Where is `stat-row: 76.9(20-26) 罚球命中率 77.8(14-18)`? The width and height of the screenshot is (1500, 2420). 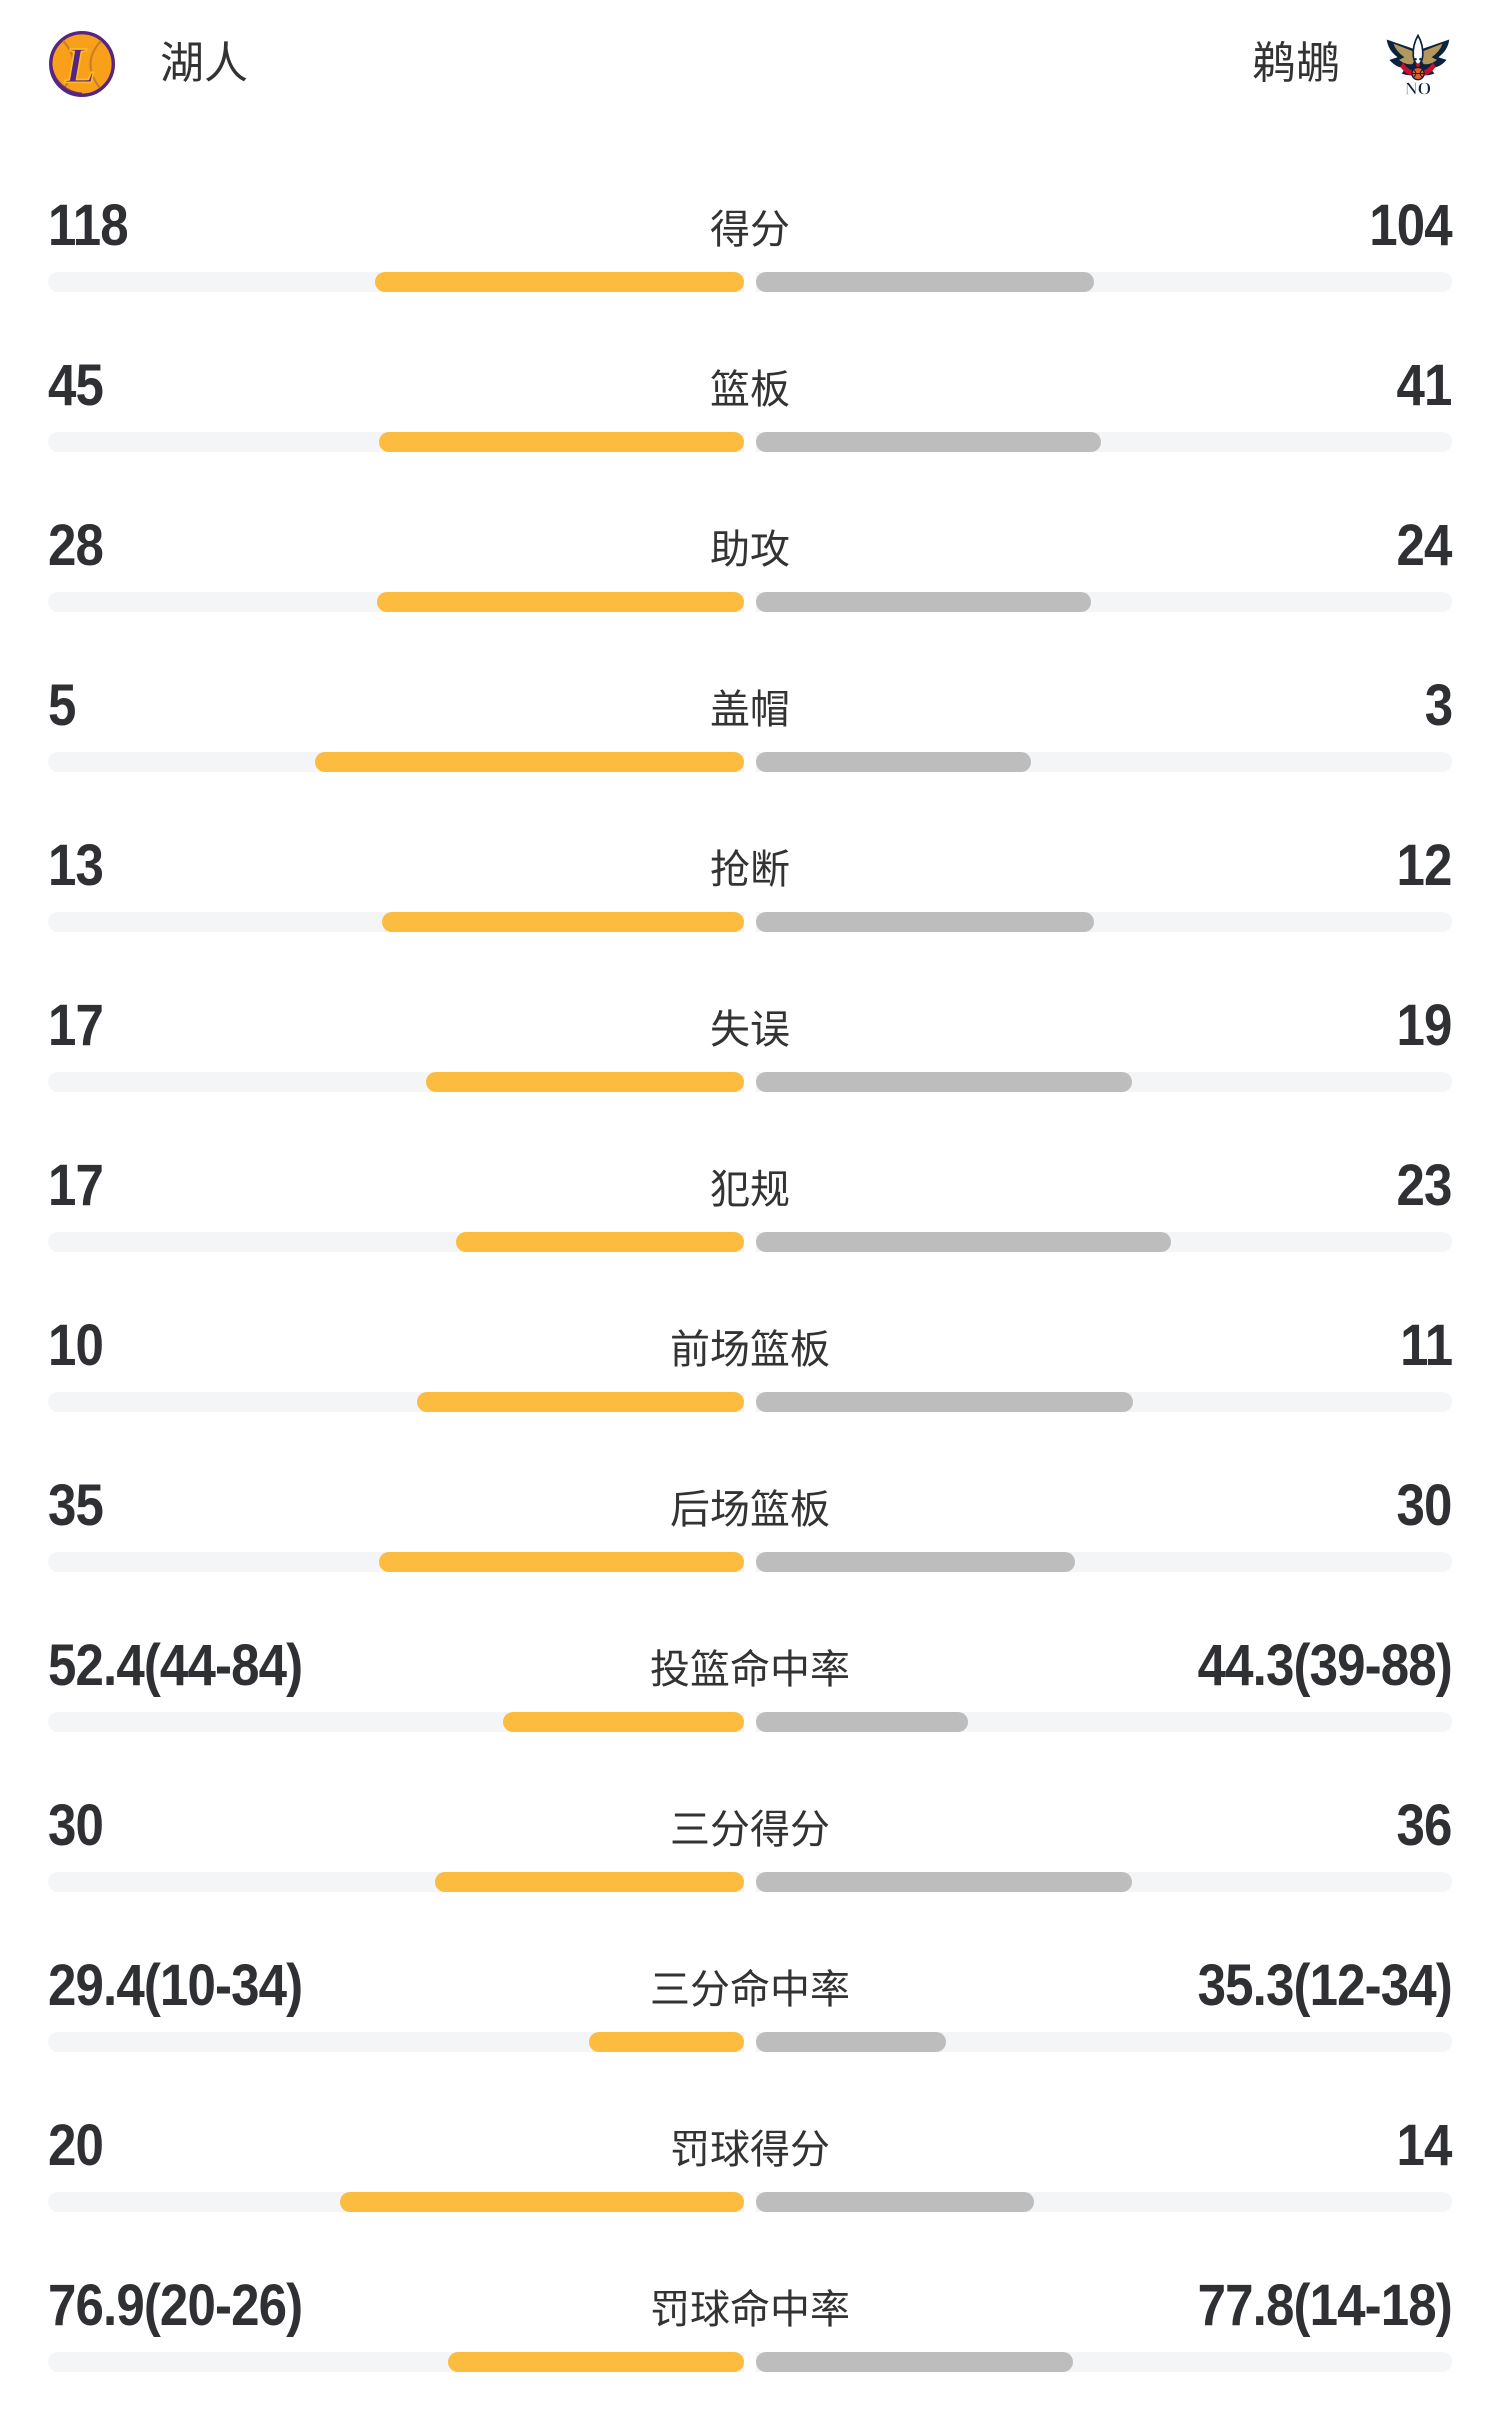 stat-row: 76.9(20-26) 罚球命中率 77.8(14-18) is located at coordinates (750, 2340).